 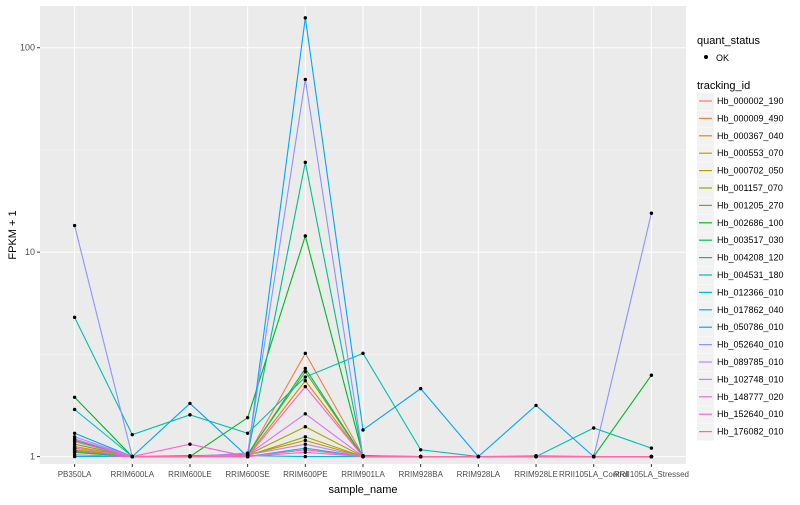 What do you see at coordinates (750, 153) in the screenshot?
I see `legend-item-label: Hb_000553_070` at bounding box center [750, 153].